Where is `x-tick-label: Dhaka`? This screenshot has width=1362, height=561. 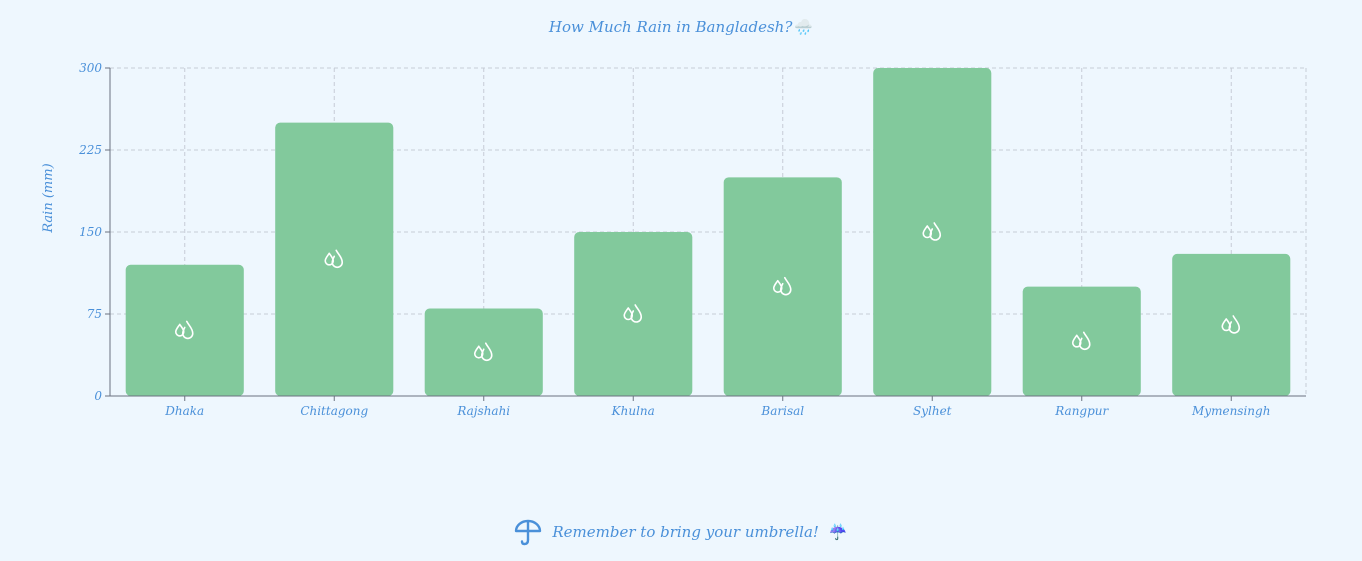 x-tick-label: Dhaka is located at coordinates (184, 411).